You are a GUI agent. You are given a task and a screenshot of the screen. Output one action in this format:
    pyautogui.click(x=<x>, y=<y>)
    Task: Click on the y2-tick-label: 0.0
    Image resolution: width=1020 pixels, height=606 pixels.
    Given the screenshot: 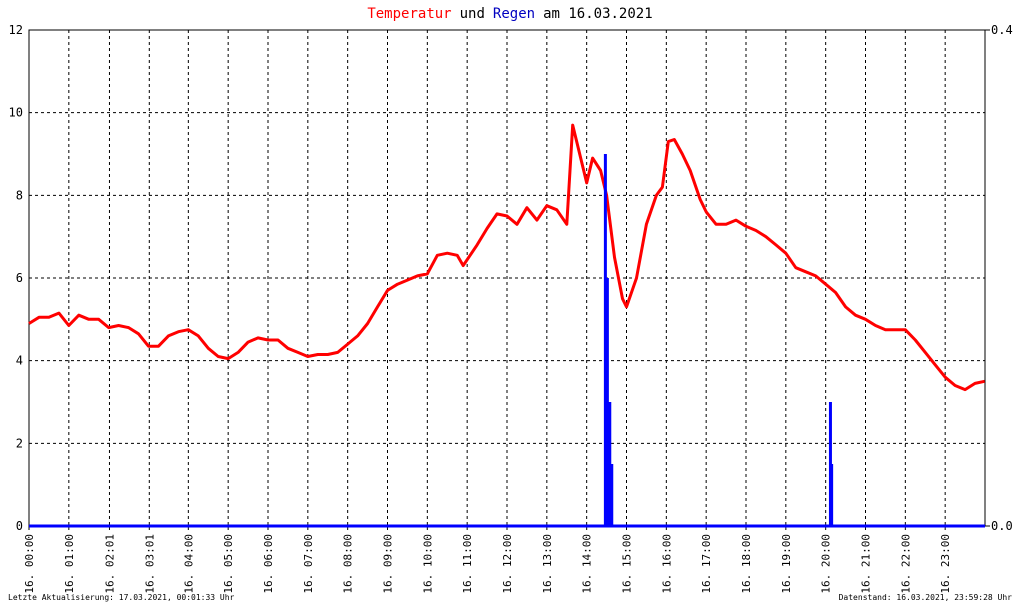 What is the action you would take?
    pyautogui.click(x=1002, y=526)
    